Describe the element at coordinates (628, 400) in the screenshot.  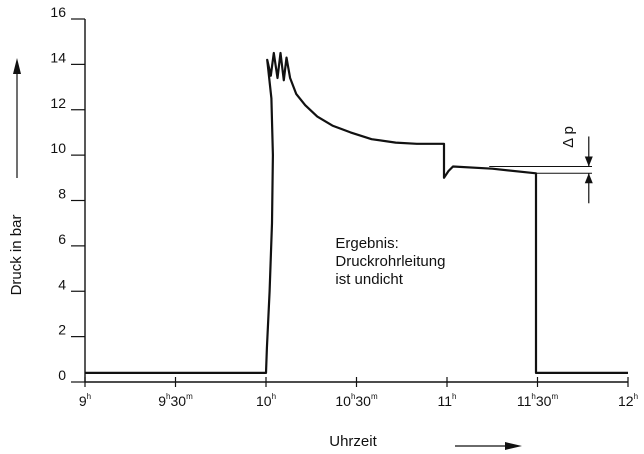
I see `x-tick-label: 12h` at that location.